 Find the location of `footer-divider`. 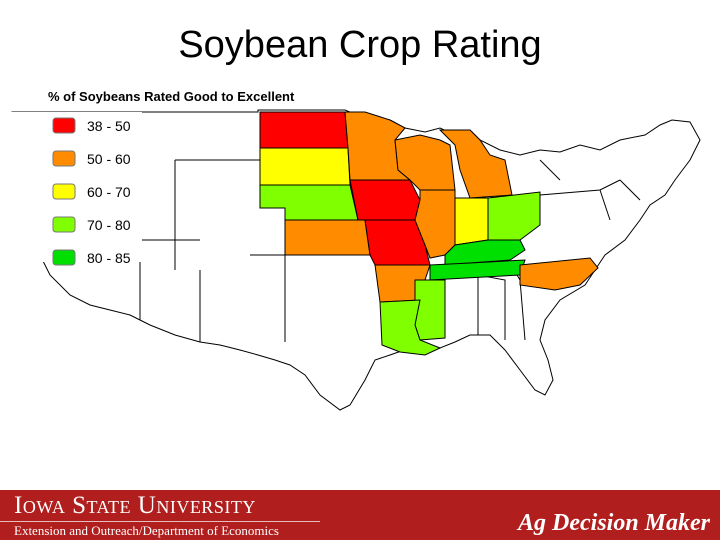

footer-divider is located at coordinates (160, 521).